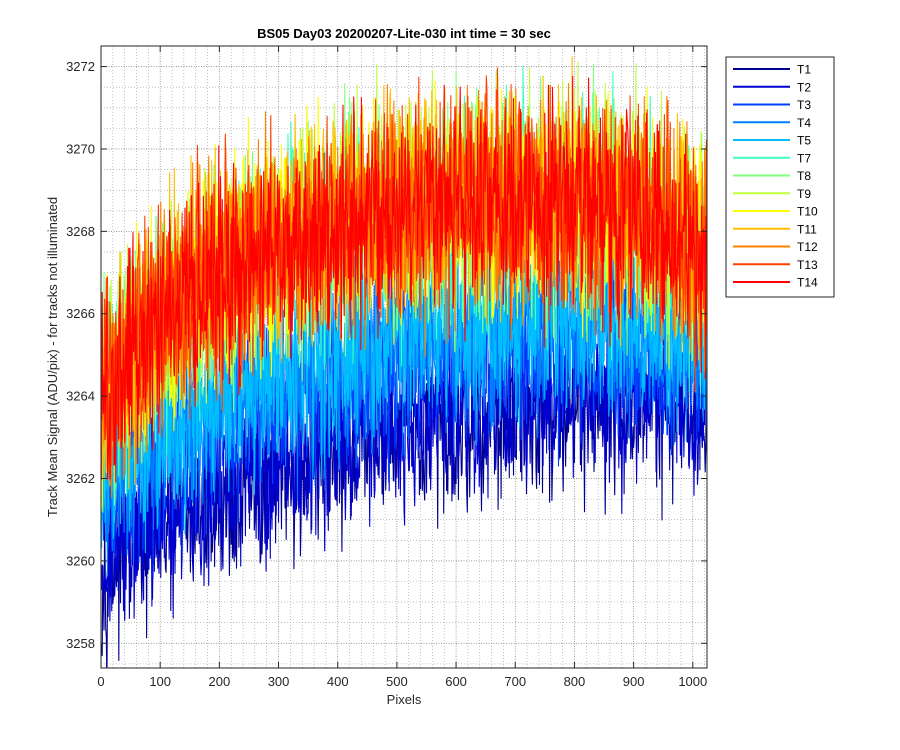 This screenshot has height=750, width=900. Describe the element at coordinates (807, 212) in the screenshot. I see `legend-label-T10: T10` at that location.